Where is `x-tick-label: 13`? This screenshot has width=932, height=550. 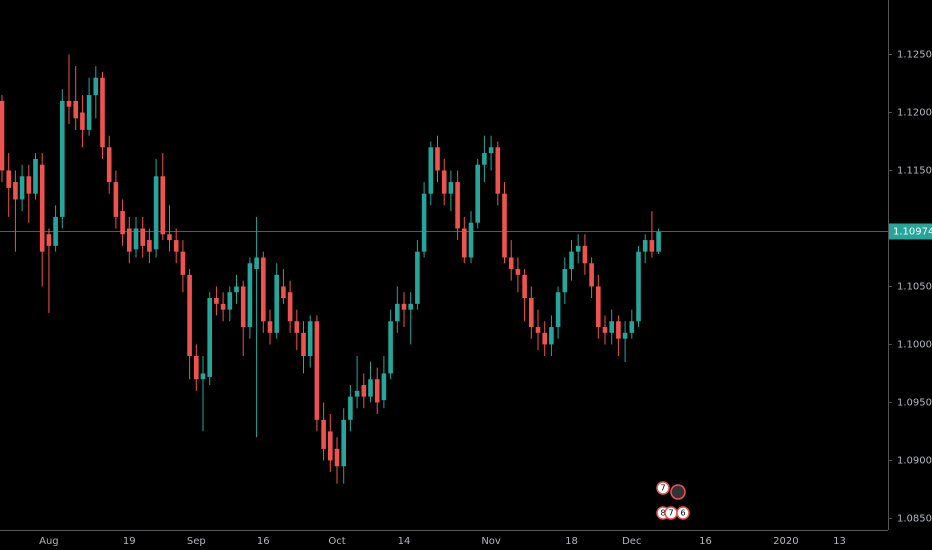
x-tick-label: 13 is located at coordinates (839, 541).